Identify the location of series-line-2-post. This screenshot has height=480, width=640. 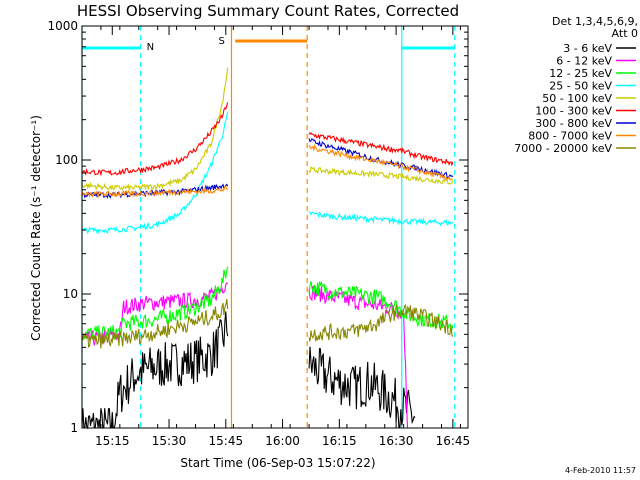
(381, 305).